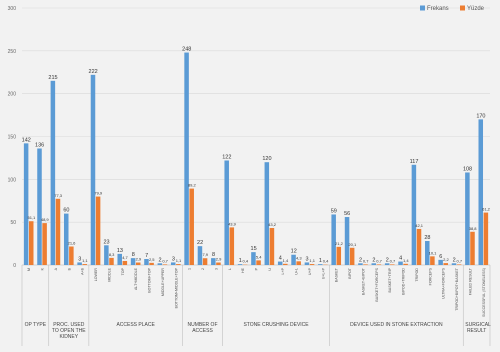 The width and height of the screenshot is (500, 352). Describe the element at coordinates (430, 276) in the screenshot. I see `x-tick-label: FORCEPS` at that location.